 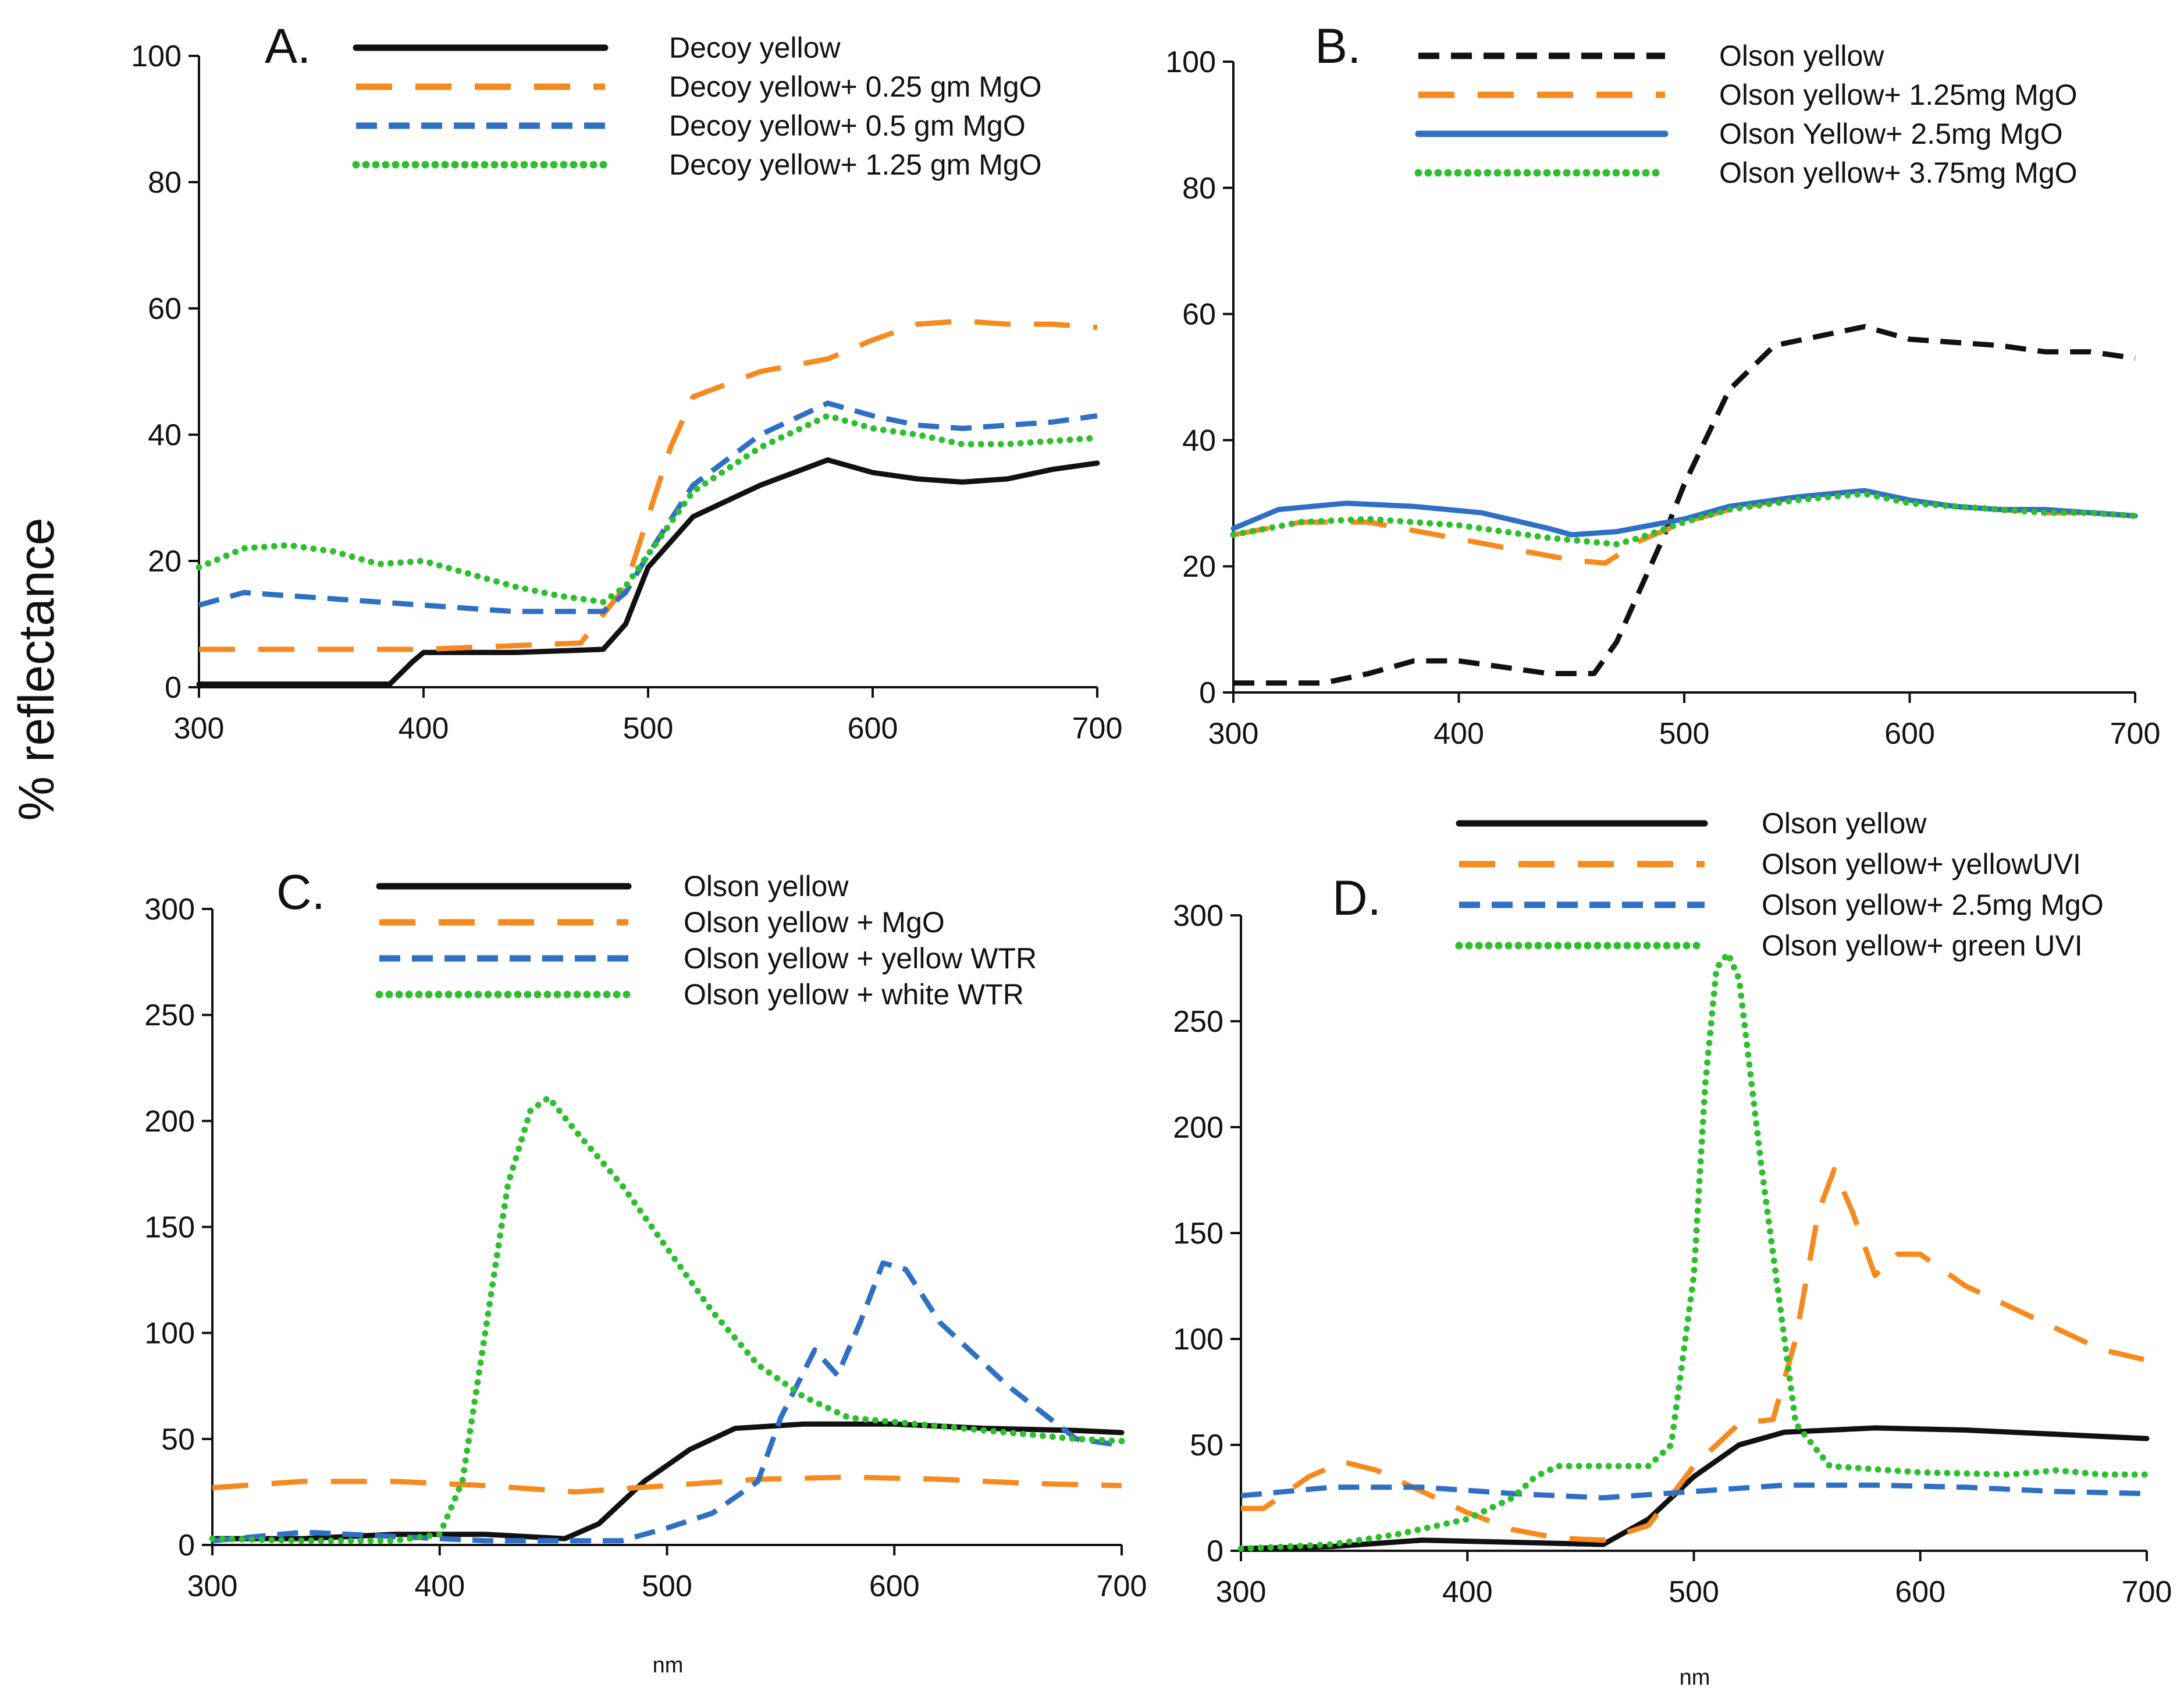 I want to click on legend-label: Olson yellow + yellow WTR, so click(x=860, y=958).